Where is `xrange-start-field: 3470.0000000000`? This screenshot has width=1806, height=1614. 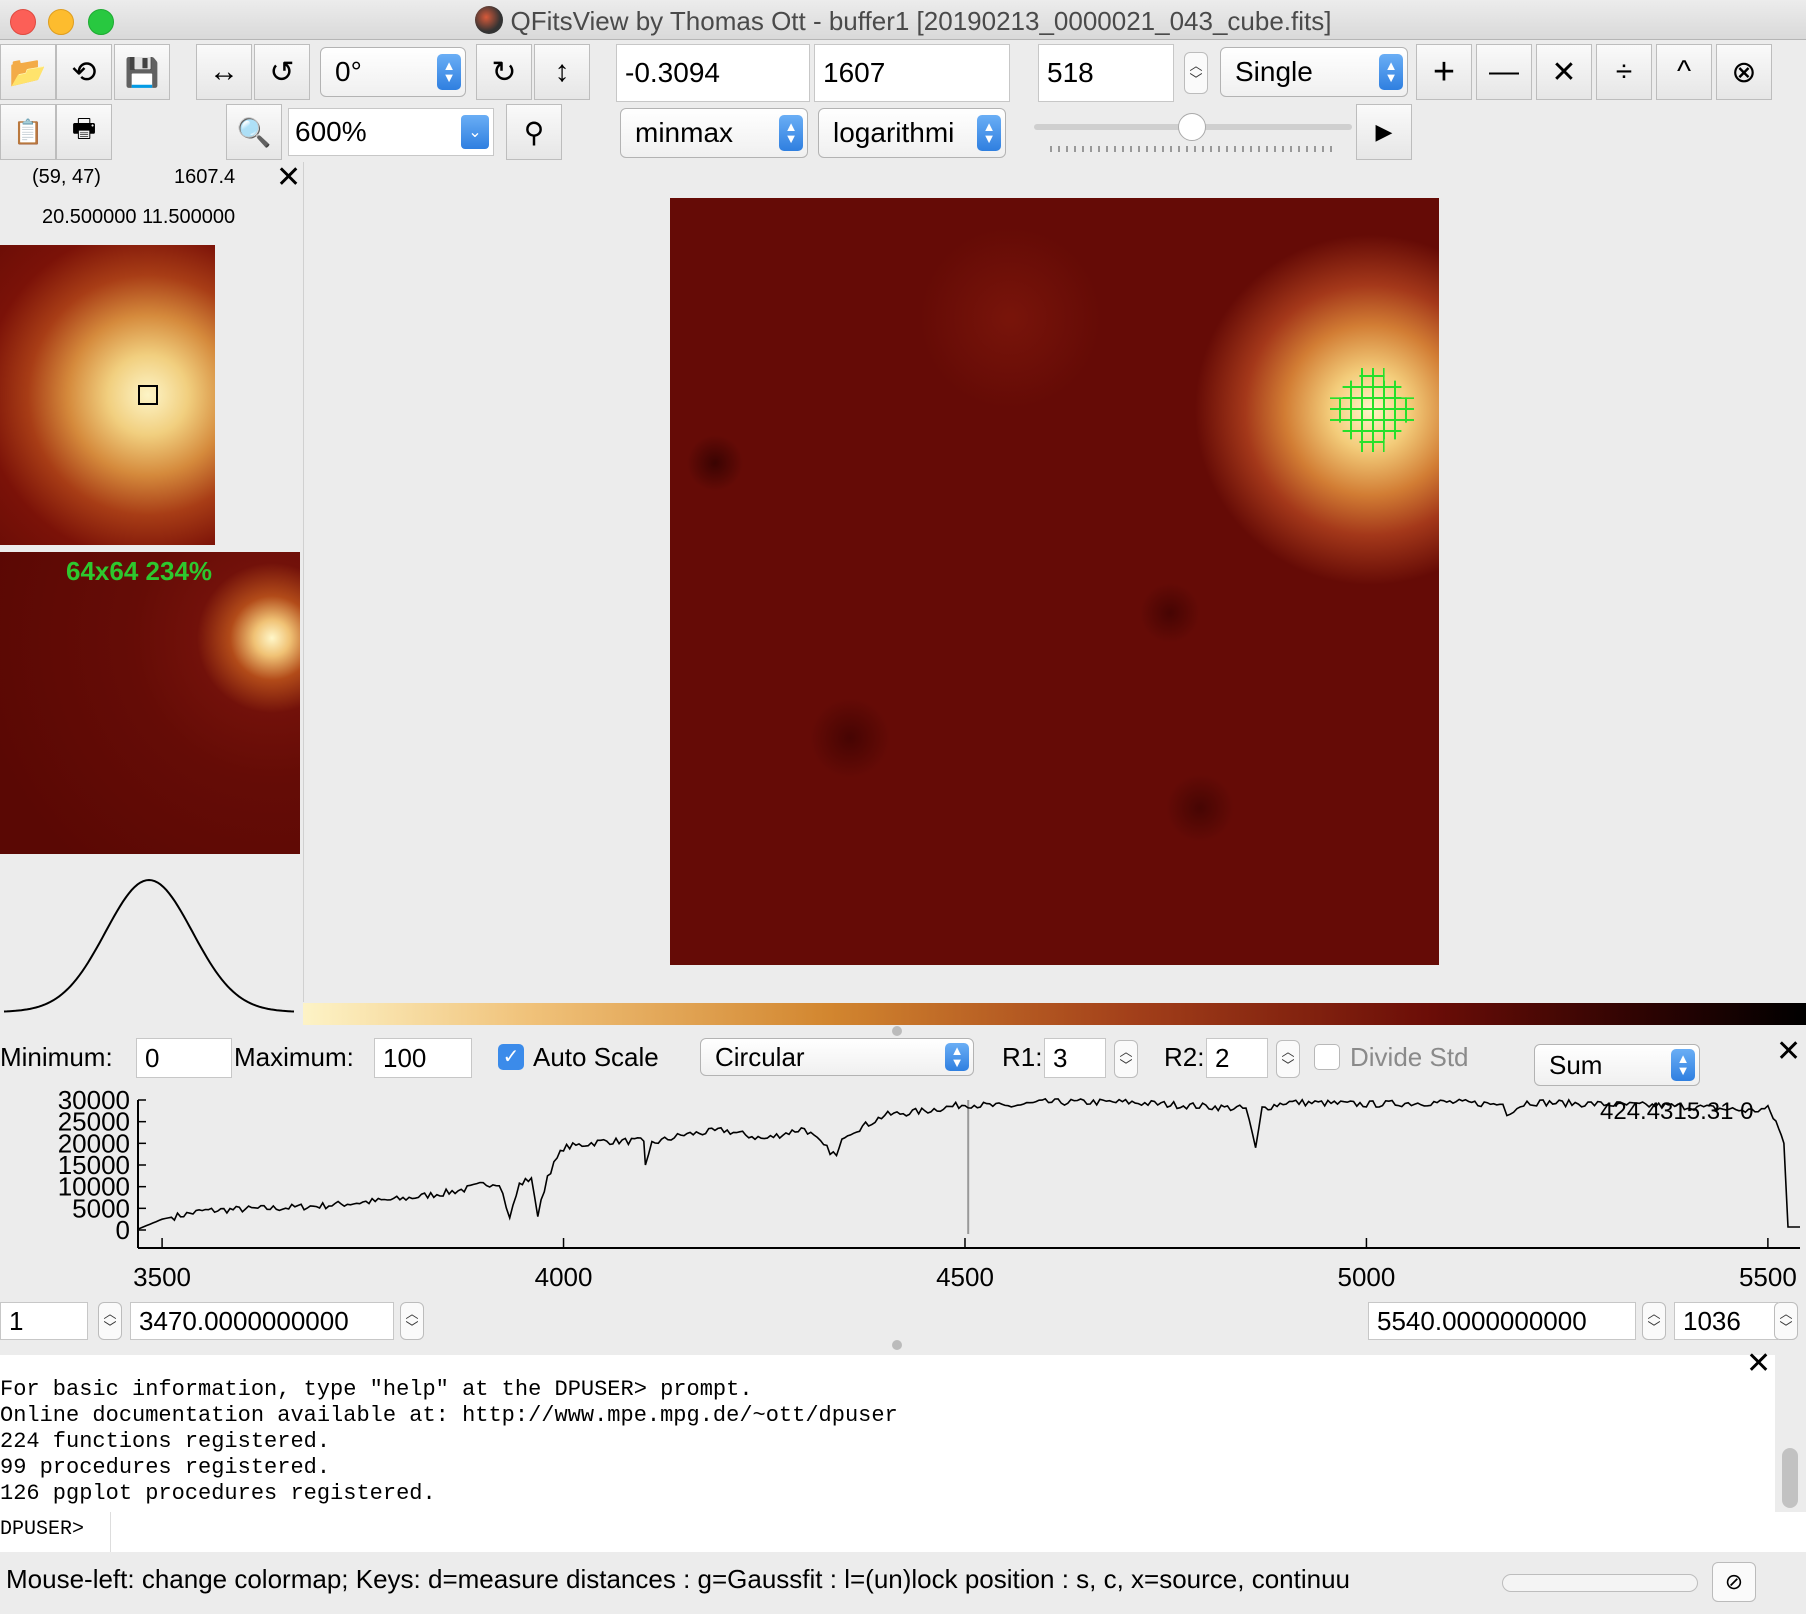 xrange-start-field: 3470.0000000000 is located at coordinates (262, 1321).